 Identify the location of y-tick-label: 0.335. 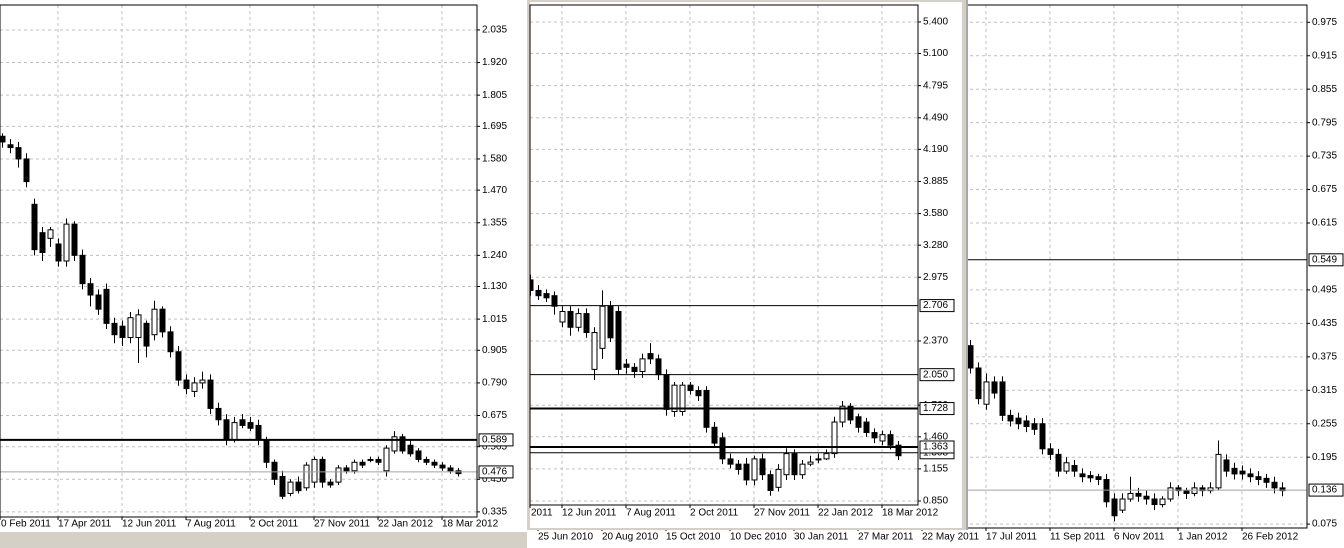
(494, 512).